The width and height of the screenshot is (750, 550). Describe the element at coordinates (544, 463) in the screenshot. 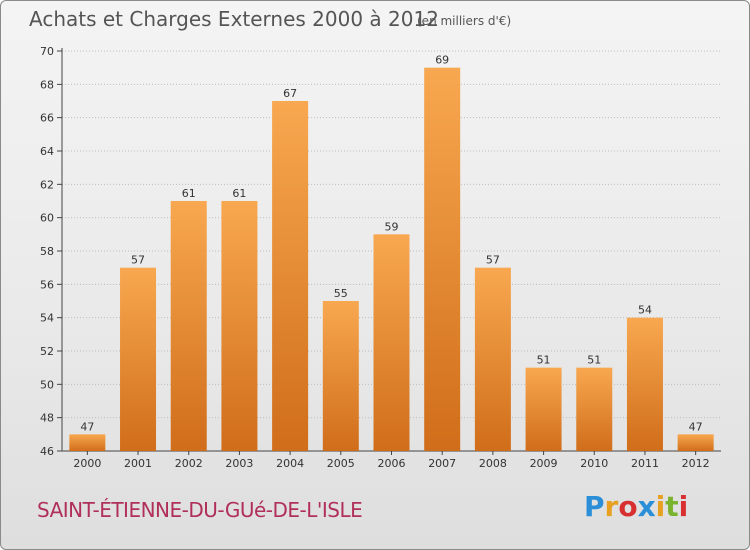

I see `x-tick-label: 2009` at that location.